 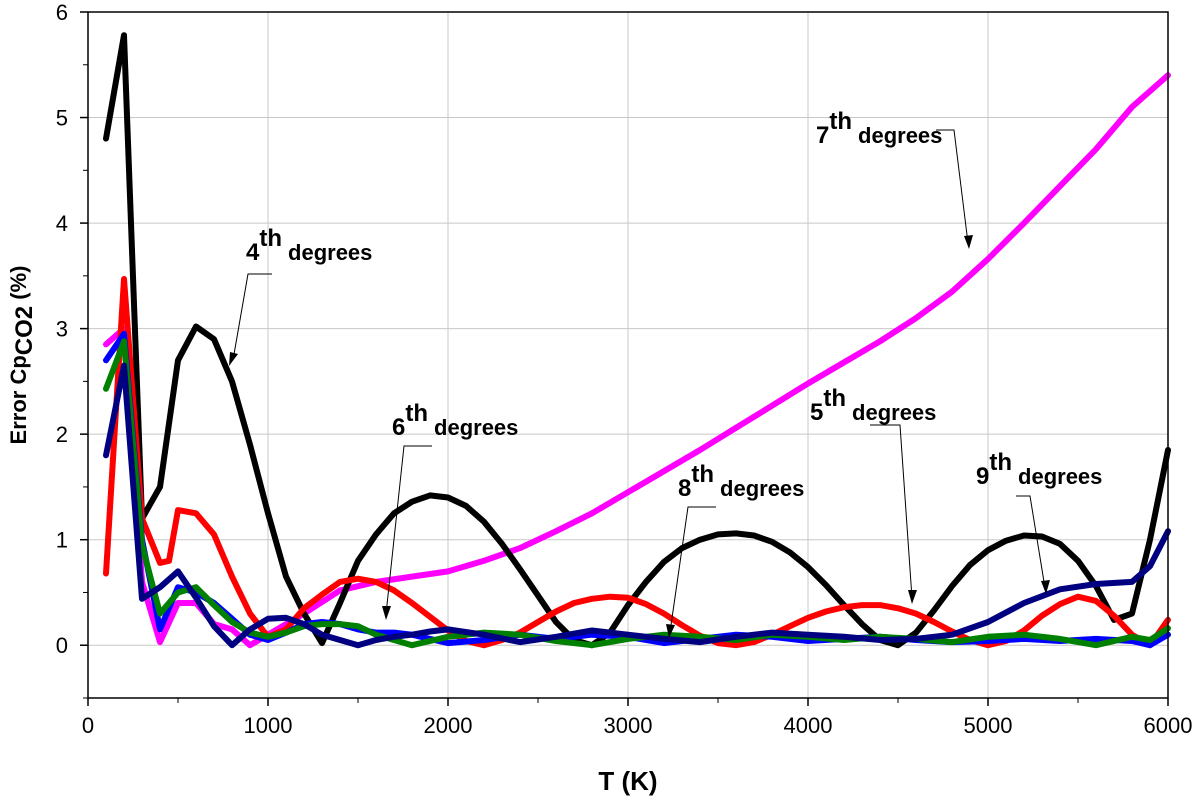 What do you see at coordinates (988, 725) in the screenshot?
I see `x-tick-label: 5000` at bounding box center [988, 725].